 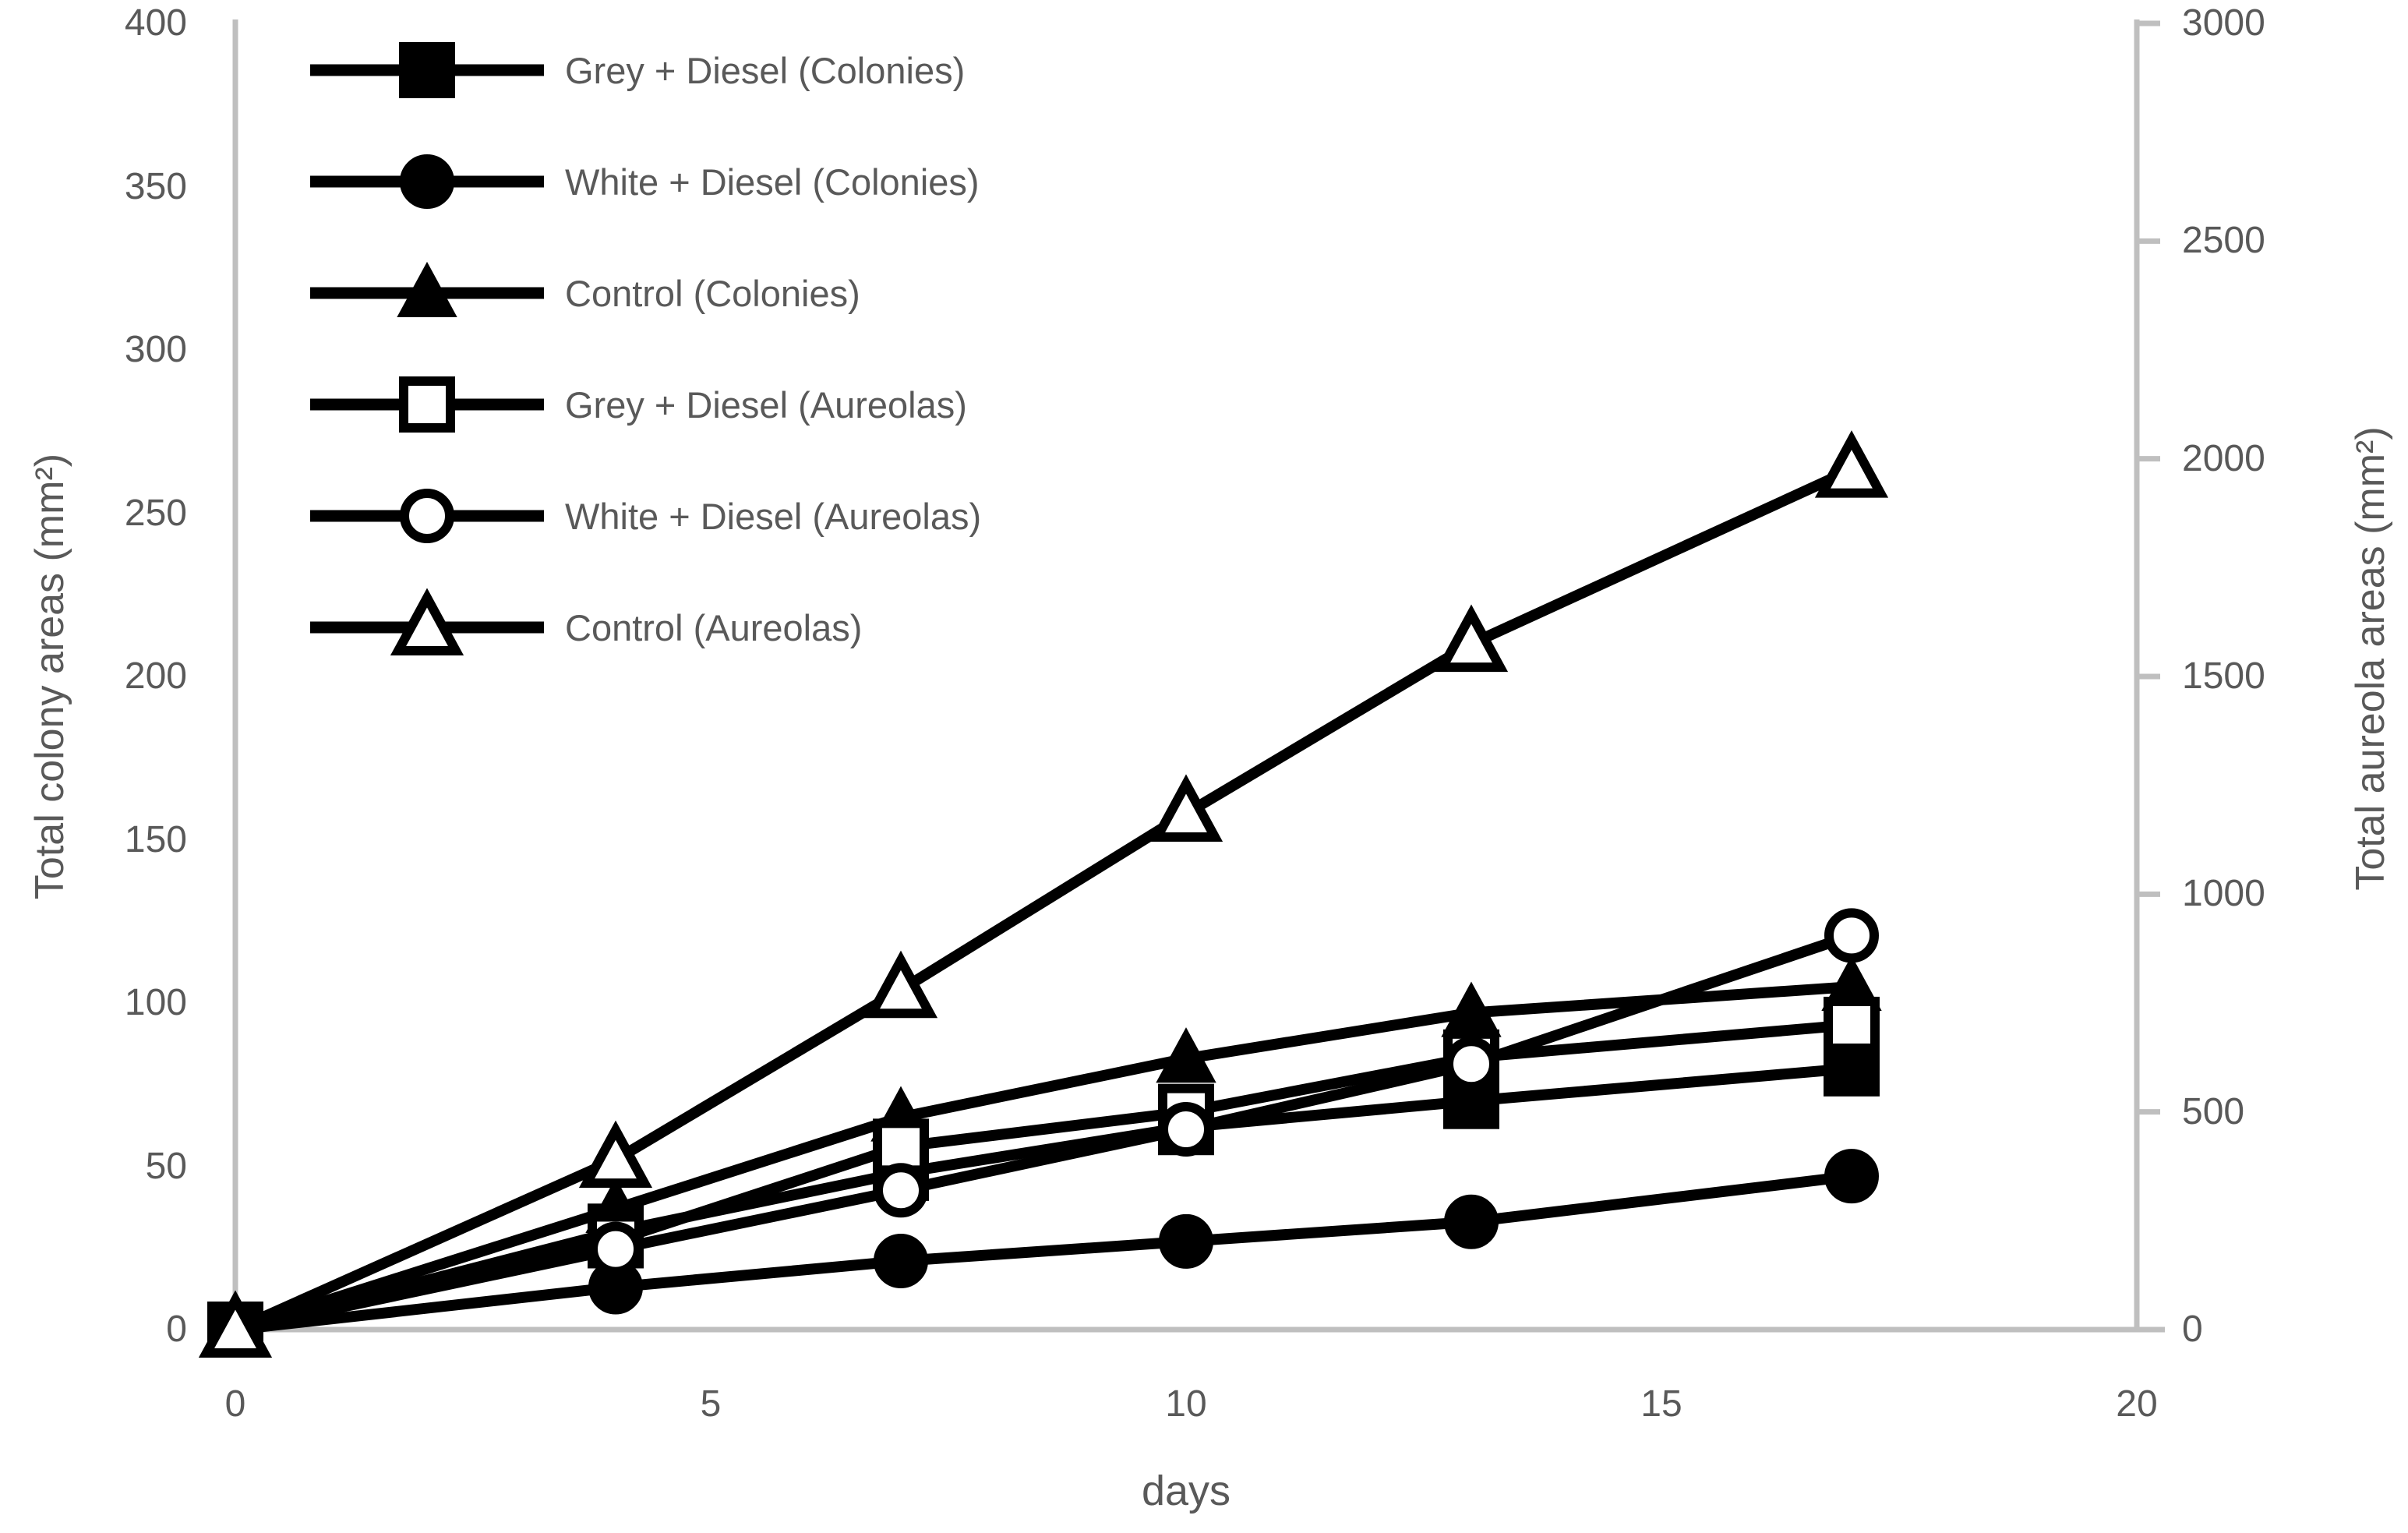 I want to click on legend-square-filled-icon, so click(x=427, y=70).